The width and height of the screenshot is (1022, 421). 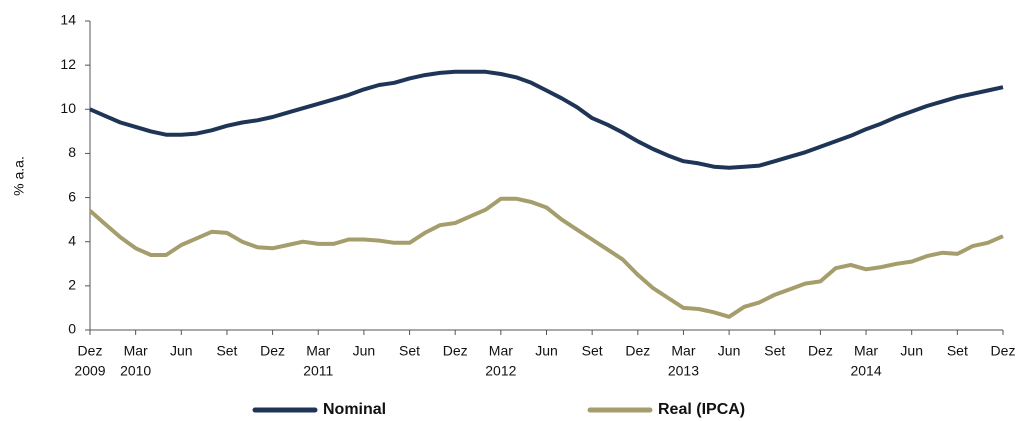 What do you see at coordinates (135, 371) in the screenshot?
I see `x-year-label: 2010` at bounding box center [135, 371].